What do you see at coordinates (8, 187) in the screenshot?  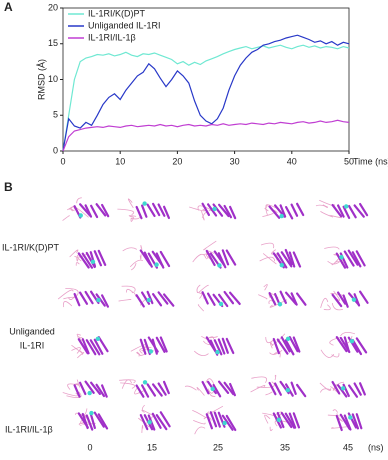 I see `panel-label: B` at bounding box center [8, 187].